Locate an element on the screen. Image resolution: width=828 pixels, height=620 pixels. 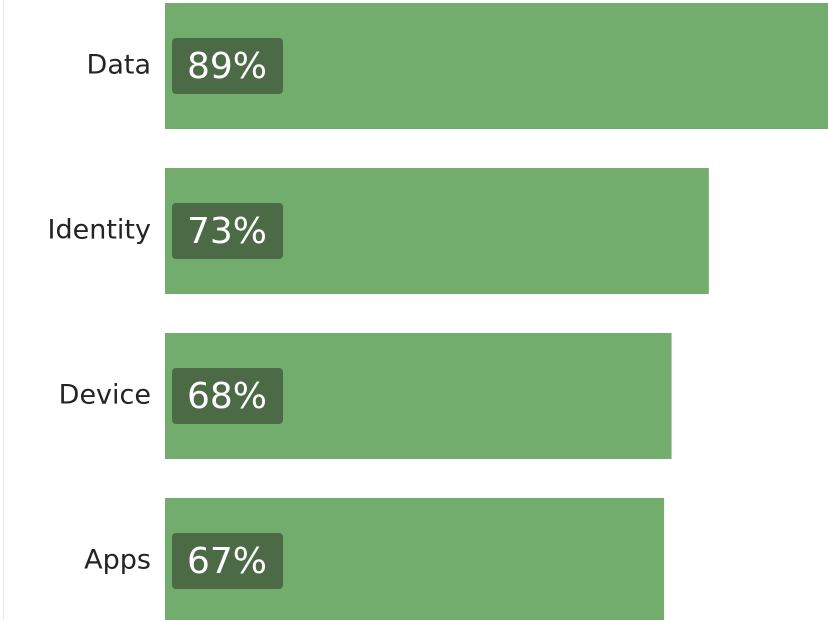
value-label: 73% is located at coordinates (227, 231).